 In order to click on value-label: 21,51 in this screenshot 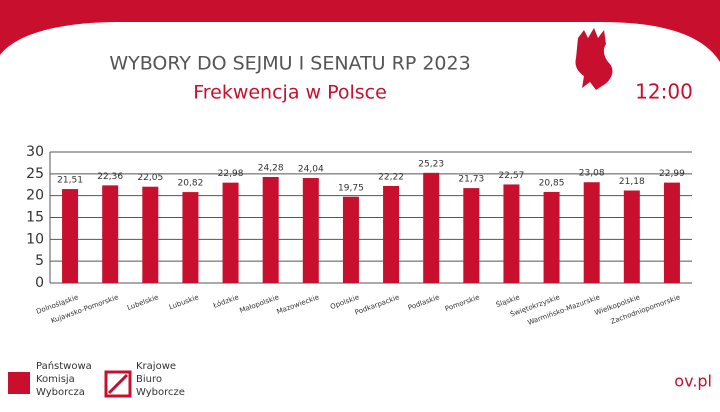, I will do `click(70, 181)`.